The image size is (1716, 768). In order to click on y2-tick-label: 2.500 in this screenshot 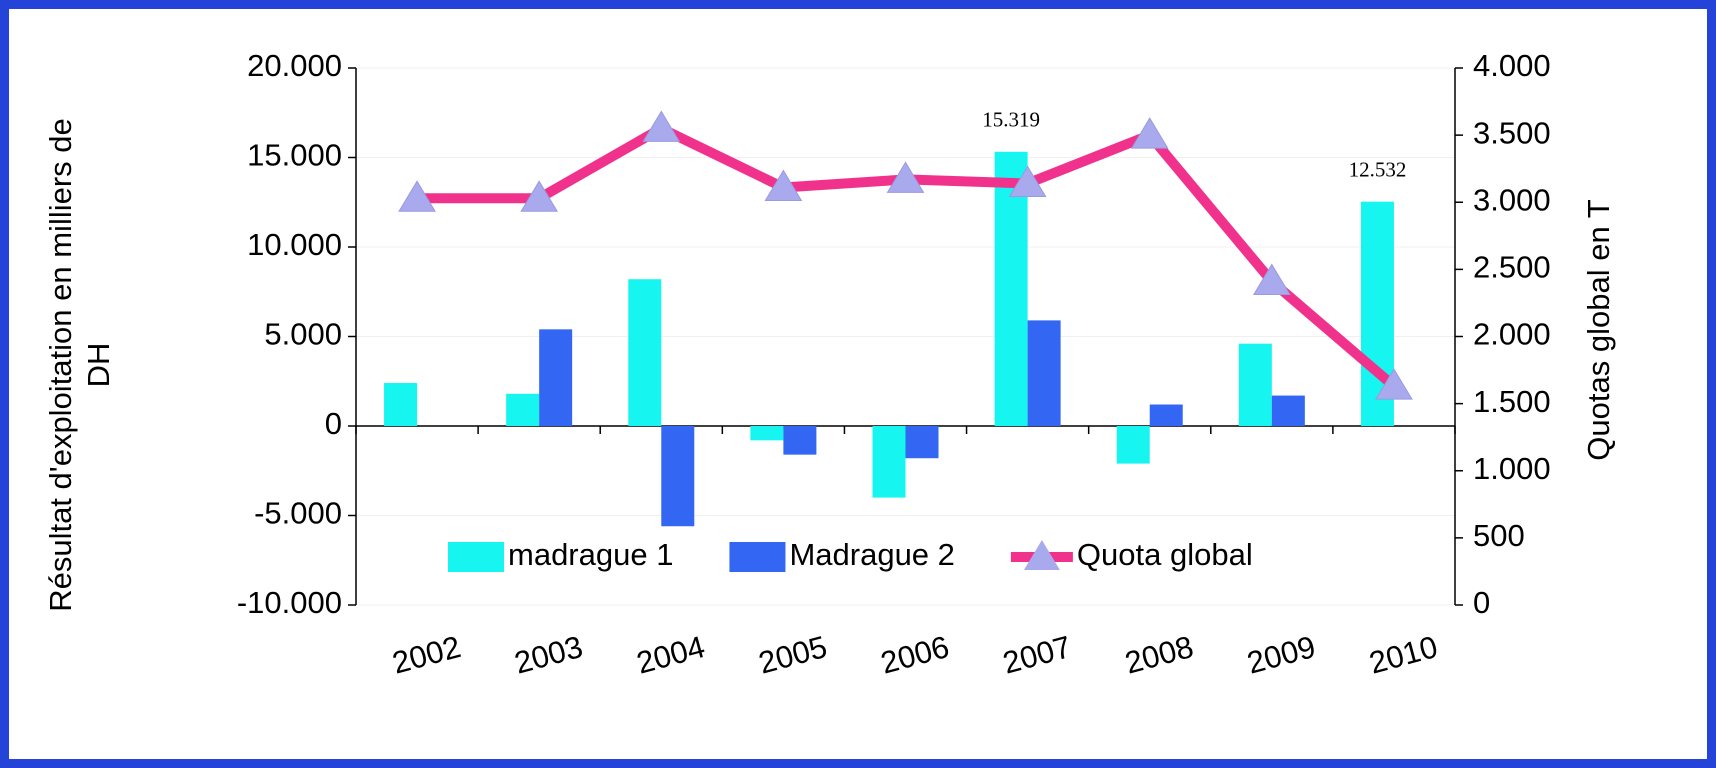, I will do `click(1512, 267)`.